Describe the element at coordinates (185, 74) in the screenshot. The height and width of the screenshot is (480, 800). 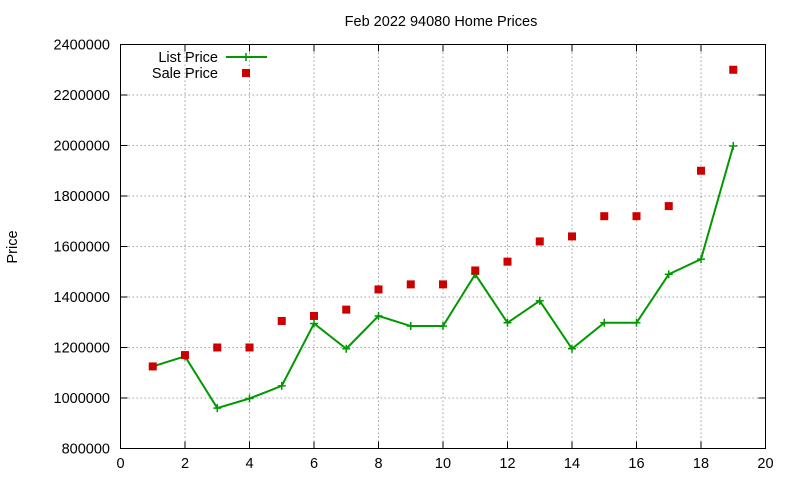
I see `legend-label: Sale Price` at that location.